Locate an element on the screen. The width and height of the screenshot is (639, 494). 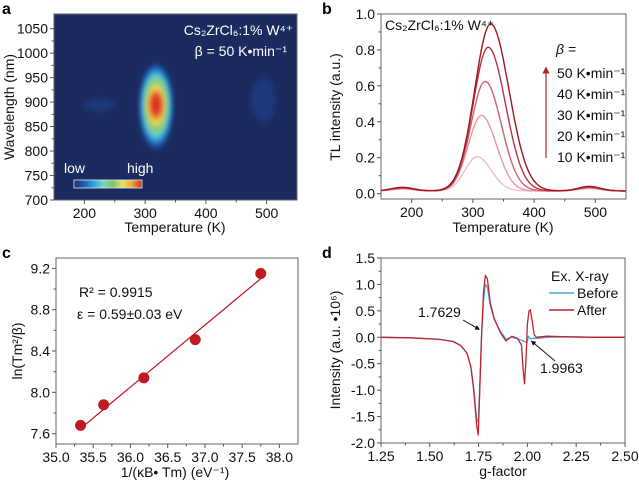
panel-d-g-annotations: 1.7629 1.9963 is located at coordinates (500, 340).